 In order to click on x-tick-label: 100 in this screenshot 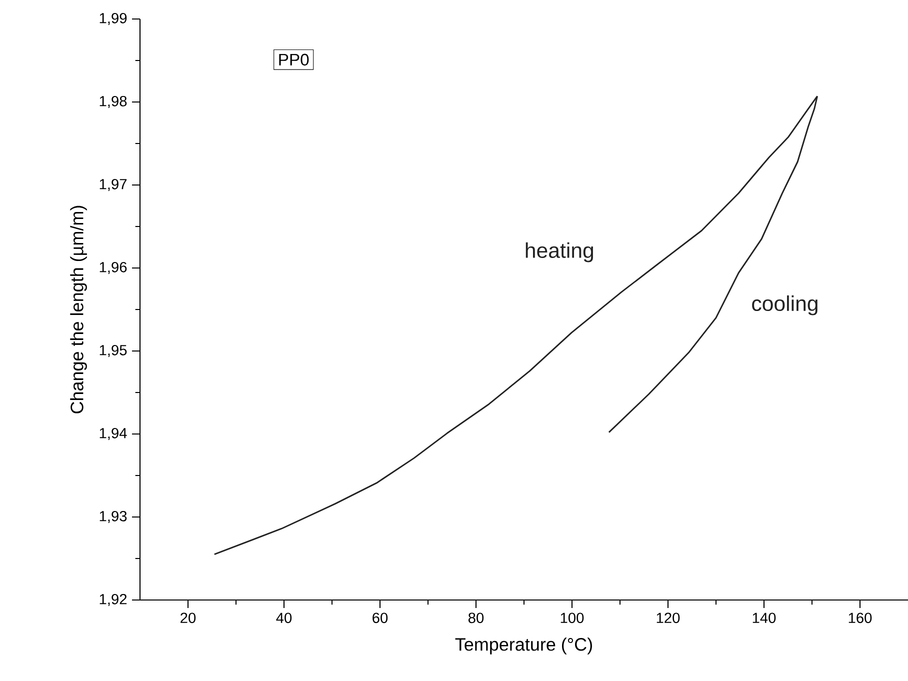, I will do `click(572, 618)`.